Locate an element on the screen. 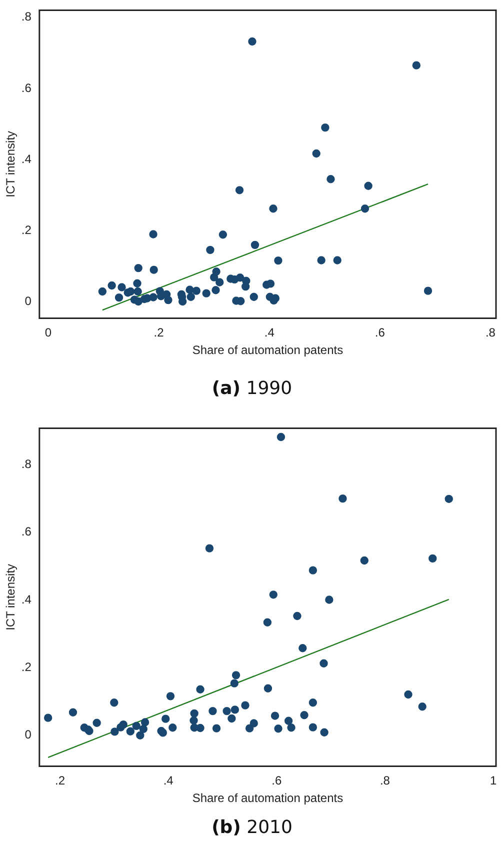  text: (a) 1990 is located at coordinates (252, 389).